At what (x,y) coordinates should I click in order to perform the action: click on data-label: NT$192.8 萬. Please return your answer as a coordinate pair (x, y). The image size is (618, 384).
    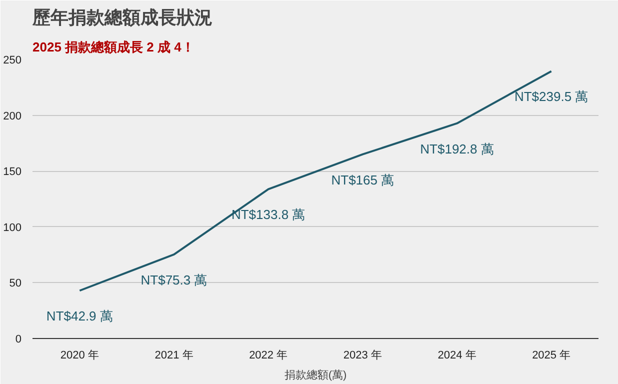
    Looking at the image, I should click on (457, 148).